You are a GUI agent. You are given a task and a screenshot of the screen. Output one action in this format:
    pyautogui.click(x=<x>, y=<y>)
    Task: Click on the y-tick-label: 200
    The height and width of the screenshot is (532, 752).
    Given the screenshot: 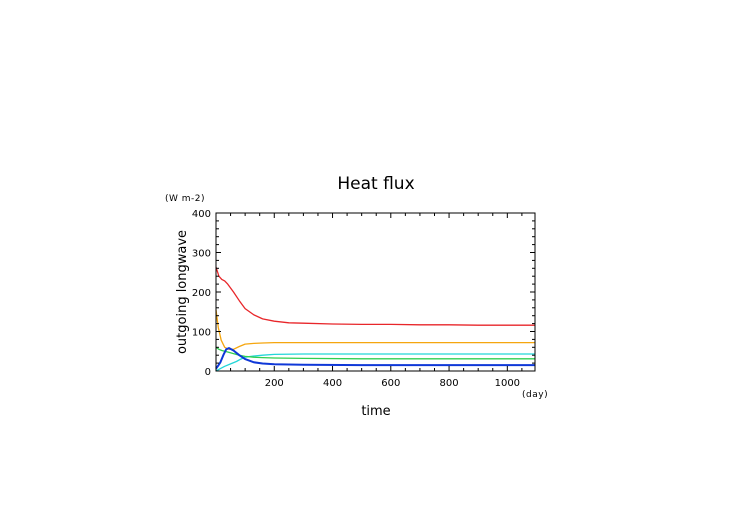 What is the action you would take?
    pyautogui.click(x=201, y=293)
    